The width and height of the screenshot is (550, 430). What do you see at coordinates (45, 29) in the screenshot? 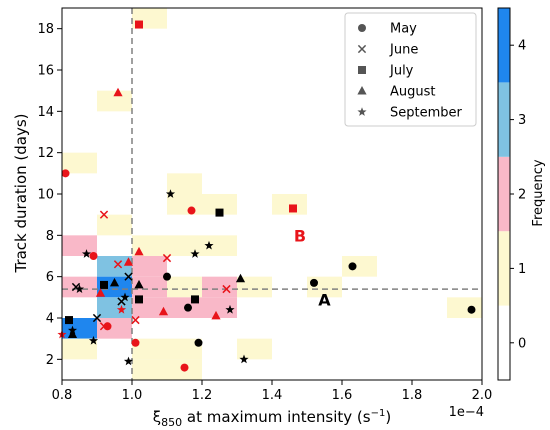
I see `y-tick-label: 18` at bounding box center [45, 29].